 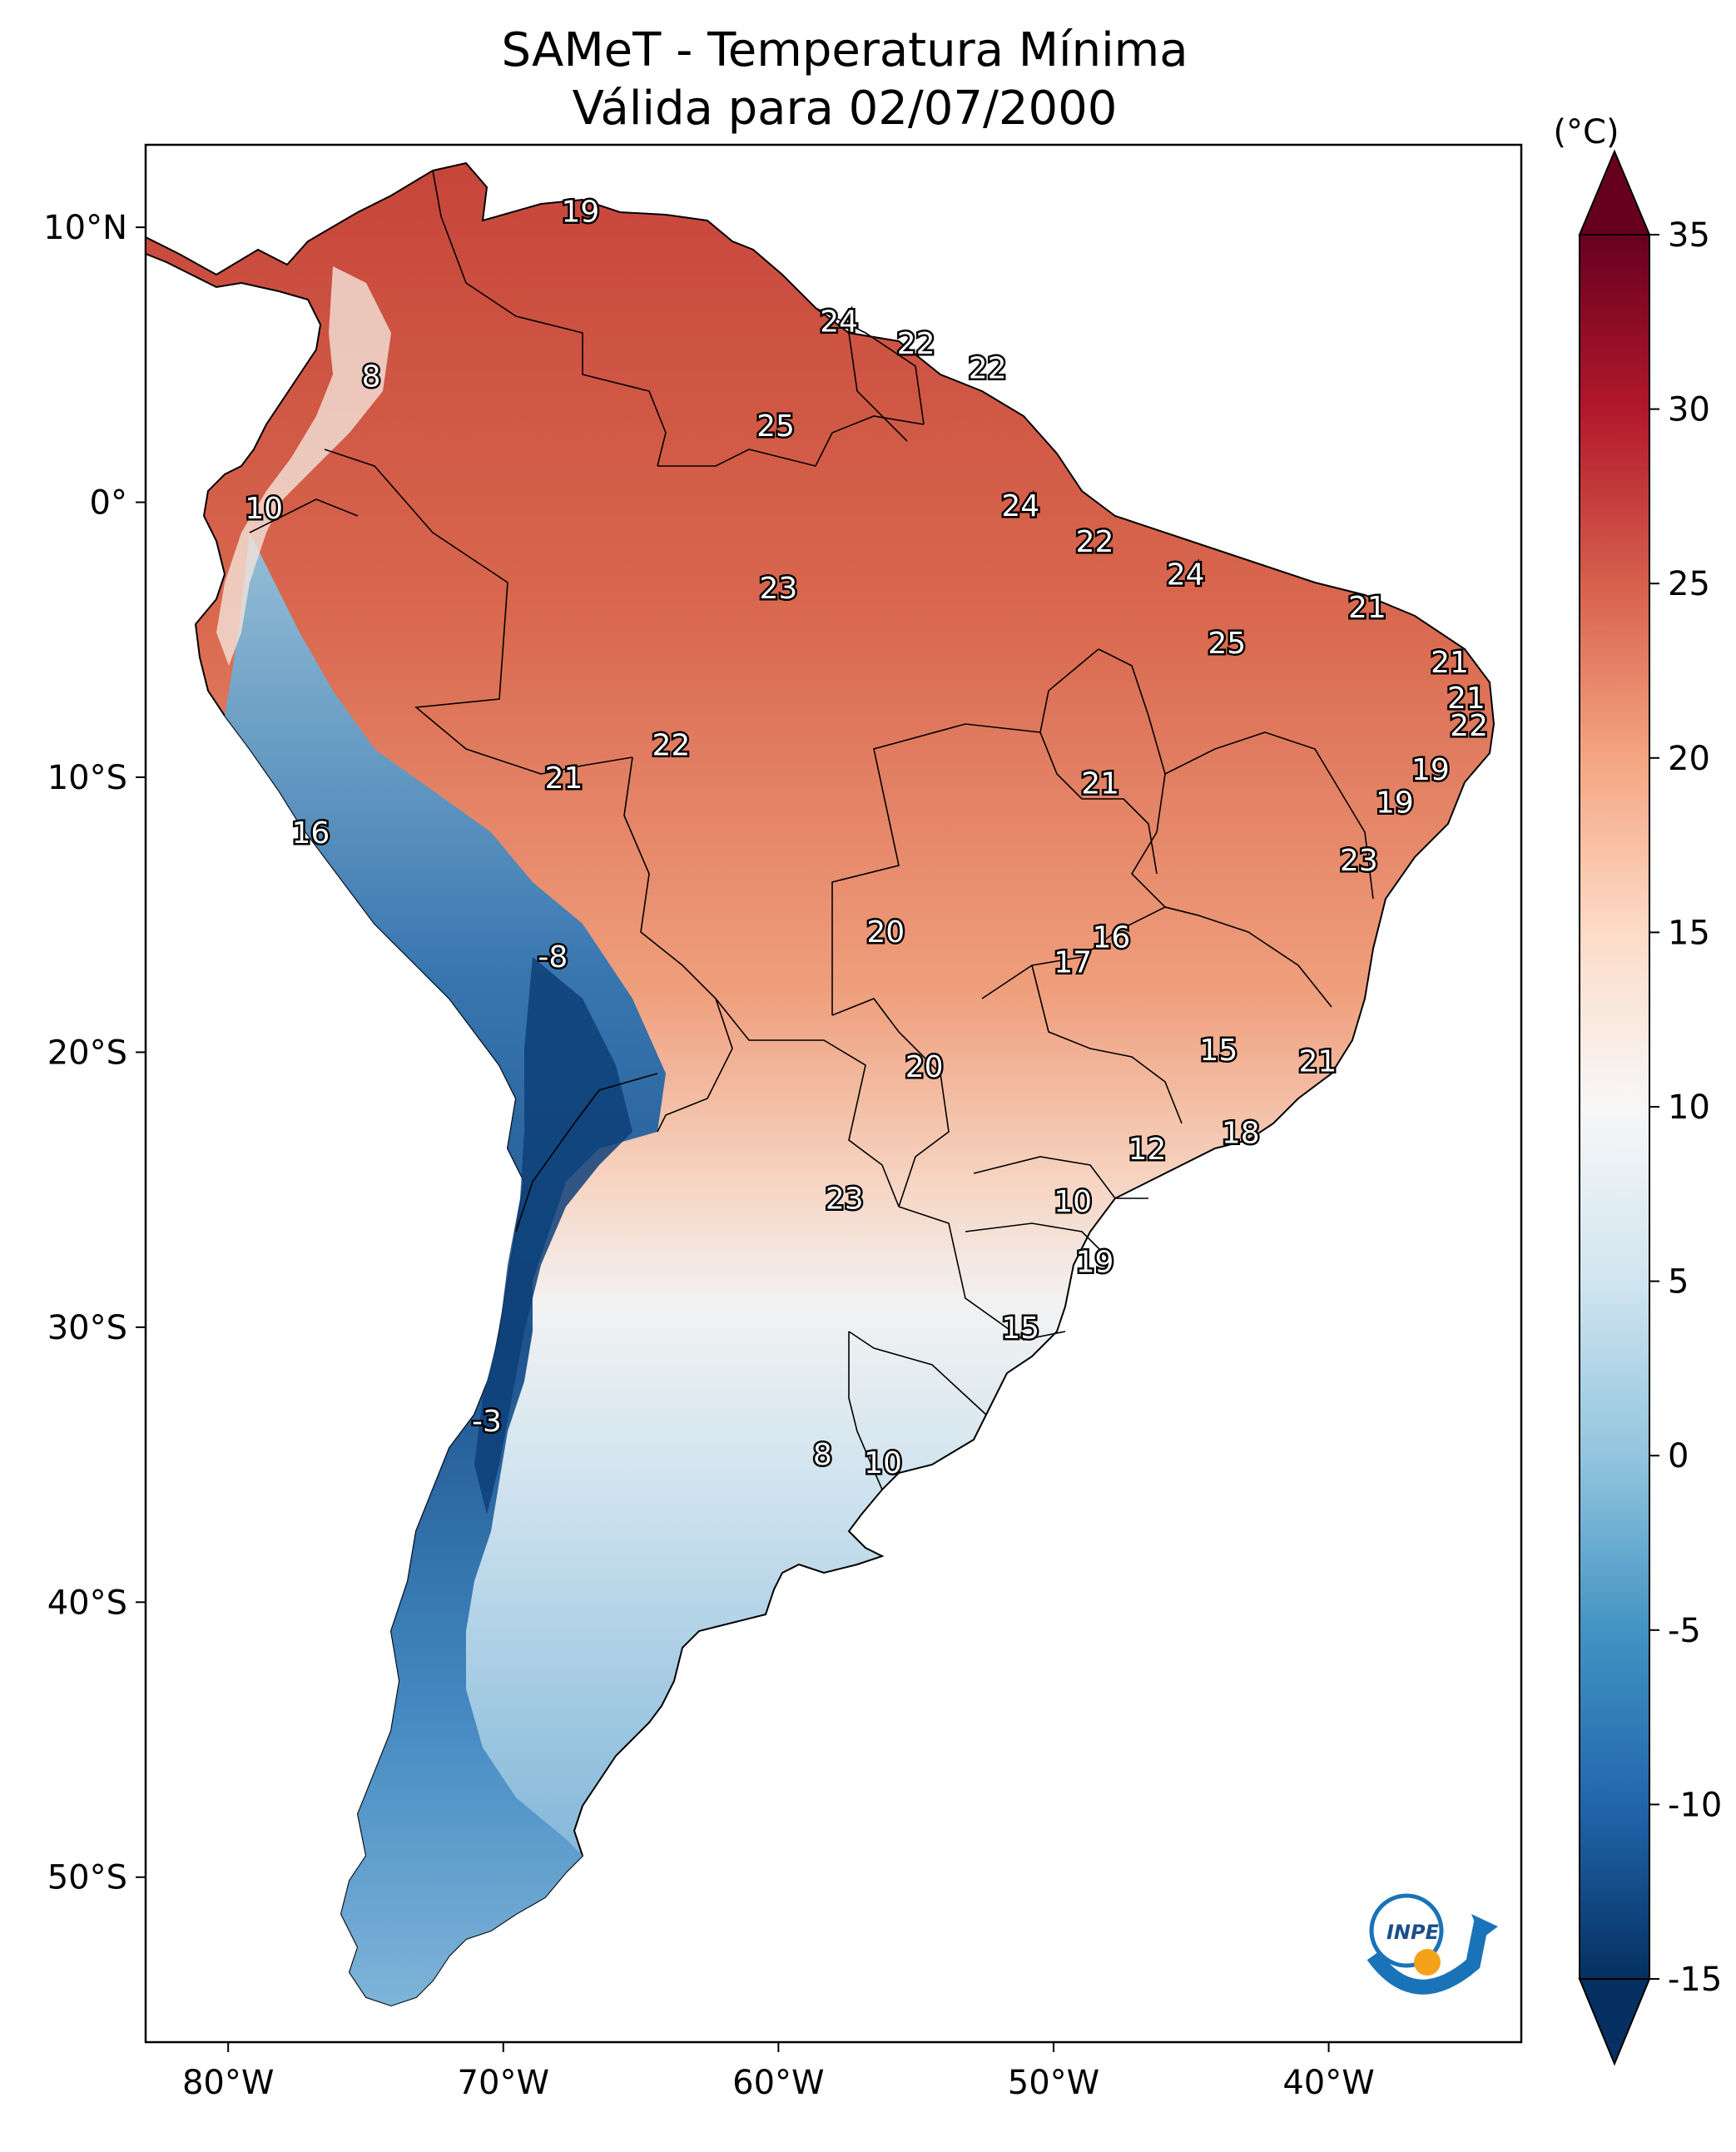 What do you see at coordinates (1678, 1282) in the screenshot?
I see `colorbar-tick-label: 5` at bounding box center [1678, 1282].